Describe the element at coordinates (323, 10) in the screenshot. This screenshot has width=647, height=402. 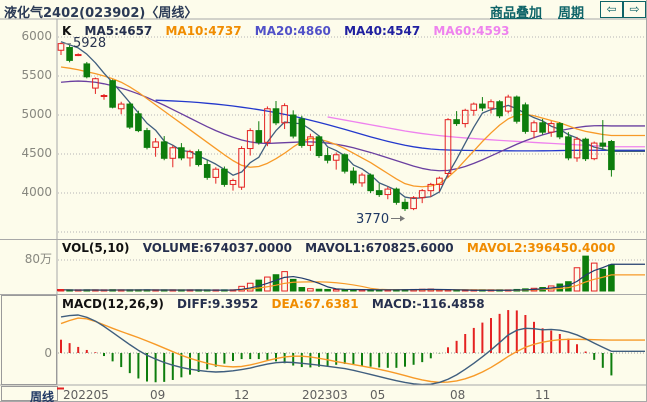
I see `header-bar: 液化气2402(023902)〈周线〉 商品叠加 周期 ⇦ ⇨` at that location.